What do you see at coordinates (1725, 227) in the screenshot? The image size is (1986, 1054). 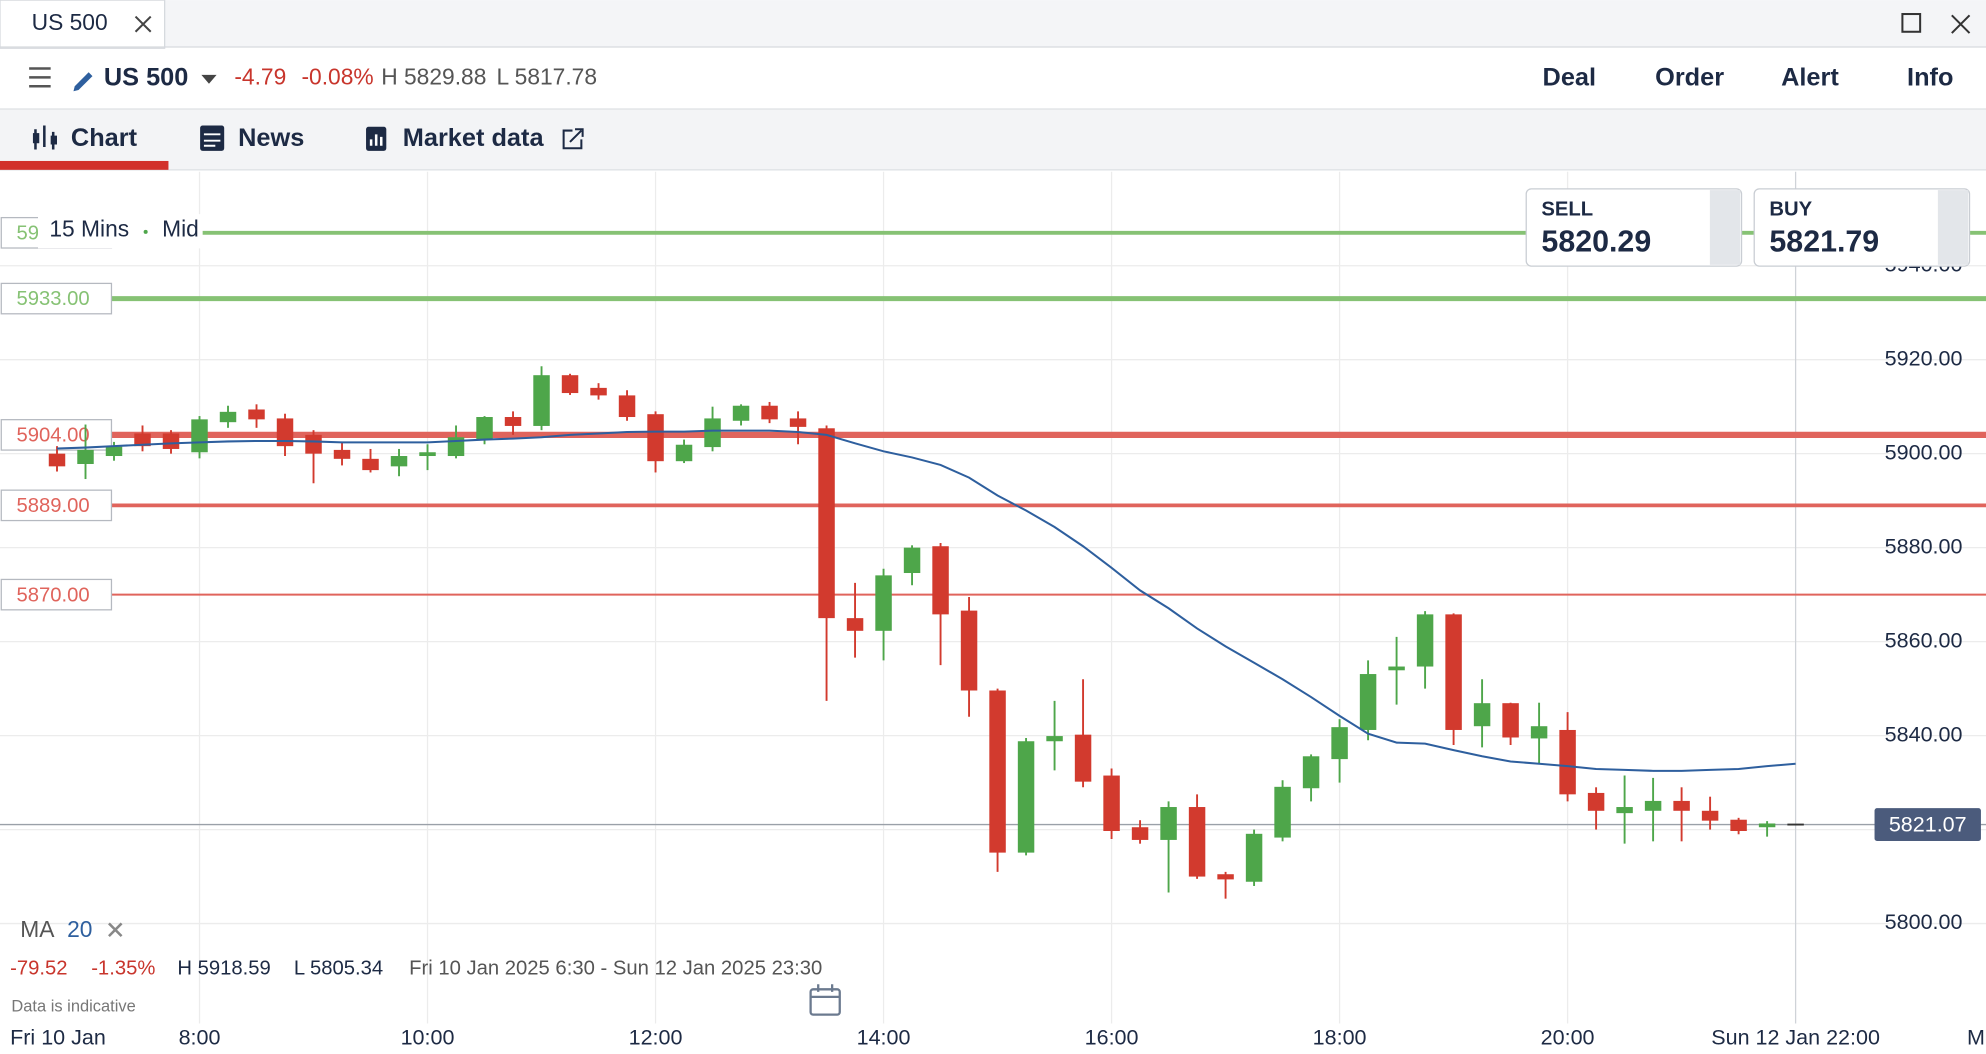 I see `sell-strip` at bounding box center [1725, 227].